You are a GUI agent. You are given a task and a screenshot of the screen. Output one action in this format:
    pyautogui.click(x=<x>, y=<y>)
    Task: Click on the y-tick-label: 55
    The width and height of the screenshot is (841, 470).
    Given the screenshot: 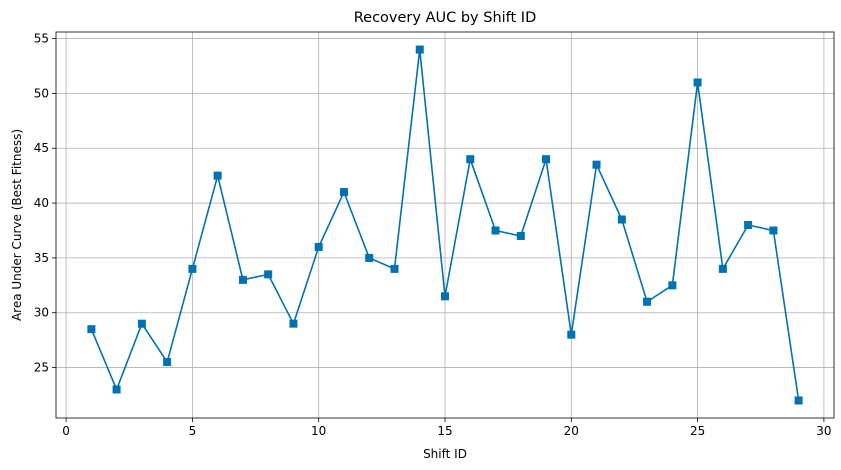 What is the action you would take?
    pyautogui.click(x=41, y=39)
    